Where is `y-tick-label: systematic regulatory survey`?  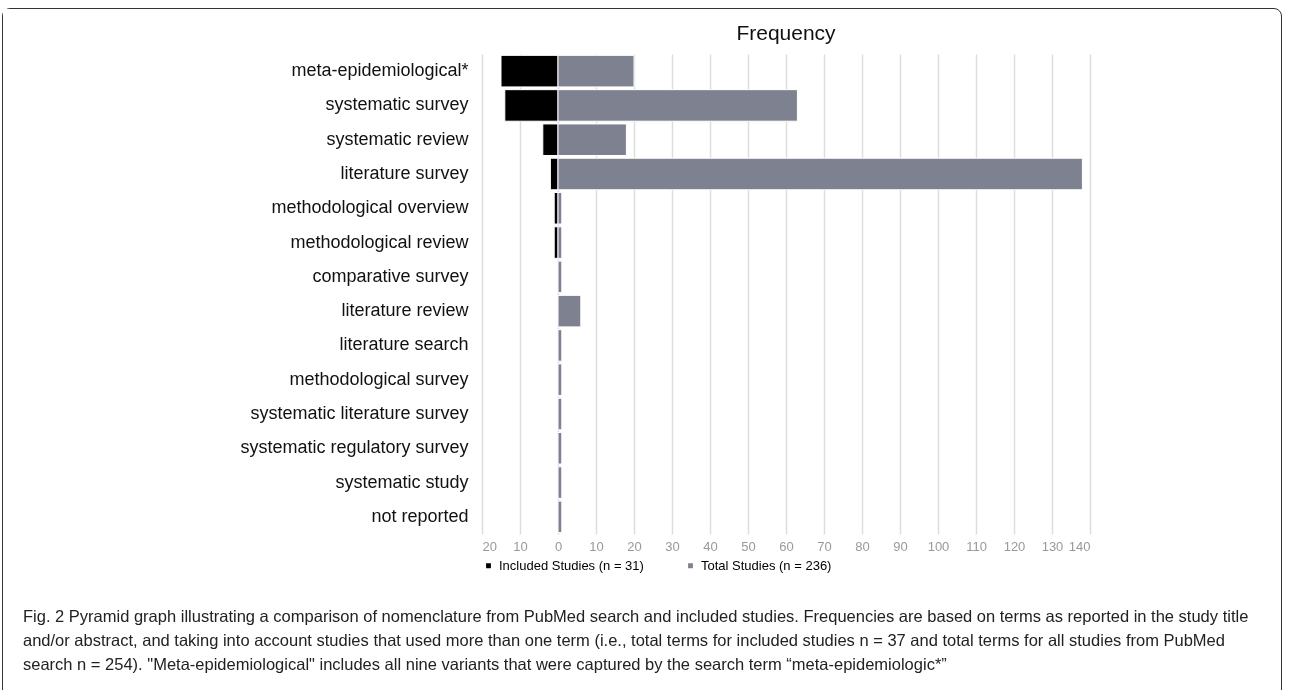 y-tick-label: systematic regulatory survey is located at coordinates (354, 447).